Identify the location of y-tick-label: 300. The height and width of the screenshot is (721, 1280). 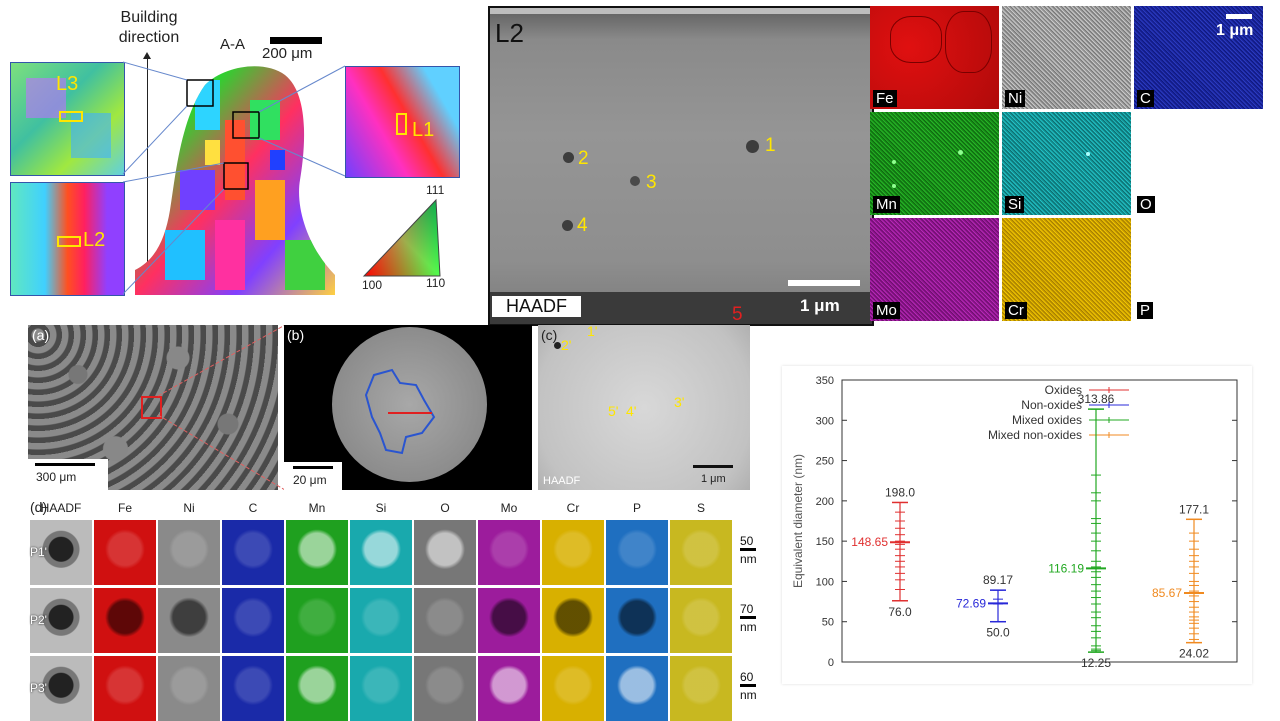
(825, 421).